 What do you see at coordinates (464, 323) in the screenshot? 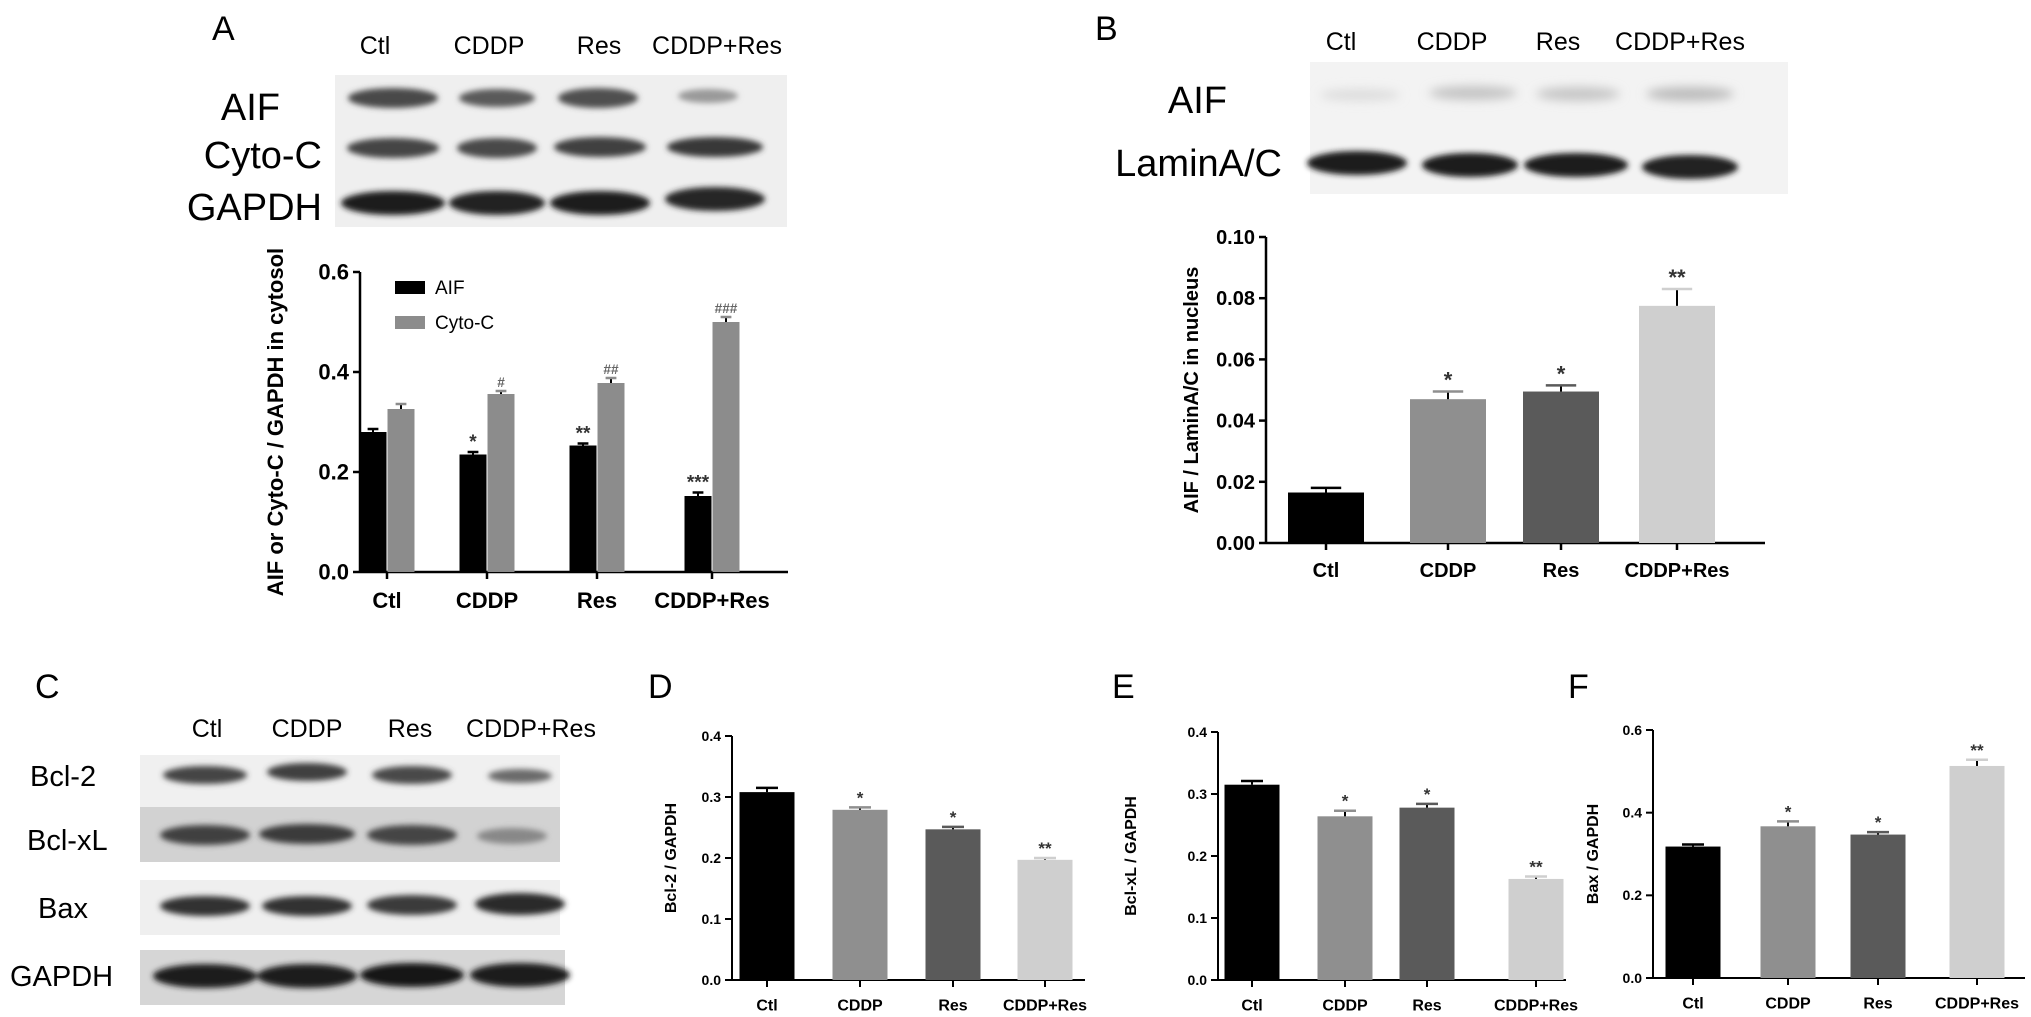
I see `legend-label: Cyto-C` at bounding box center [464, 323].